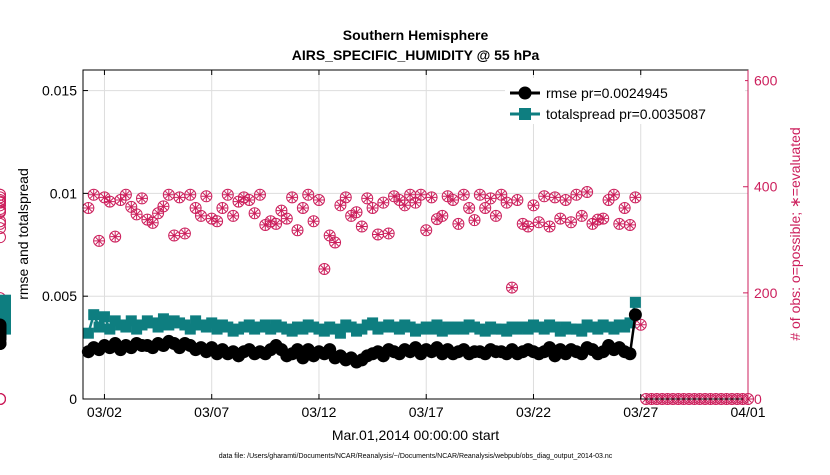 This screenshot has height=475, width=830. Describe the element at coordinates (766, 293) in the screenshot. I see `y-right-tick-label: 200` at that location.